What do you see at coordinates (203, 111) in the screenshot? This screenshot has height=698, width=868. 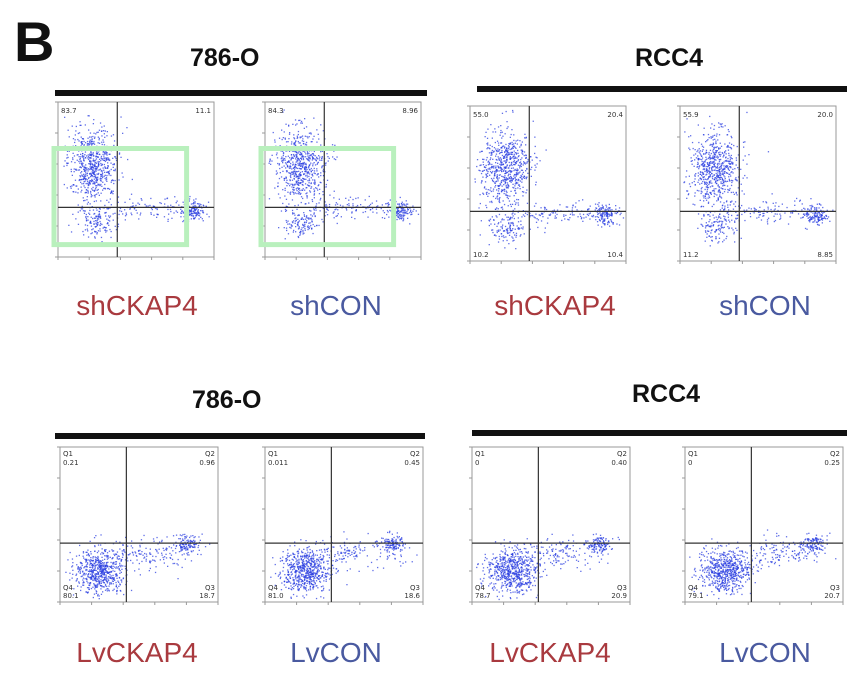 I see `svg-text: 11.1` at bounding box center [203, 111].